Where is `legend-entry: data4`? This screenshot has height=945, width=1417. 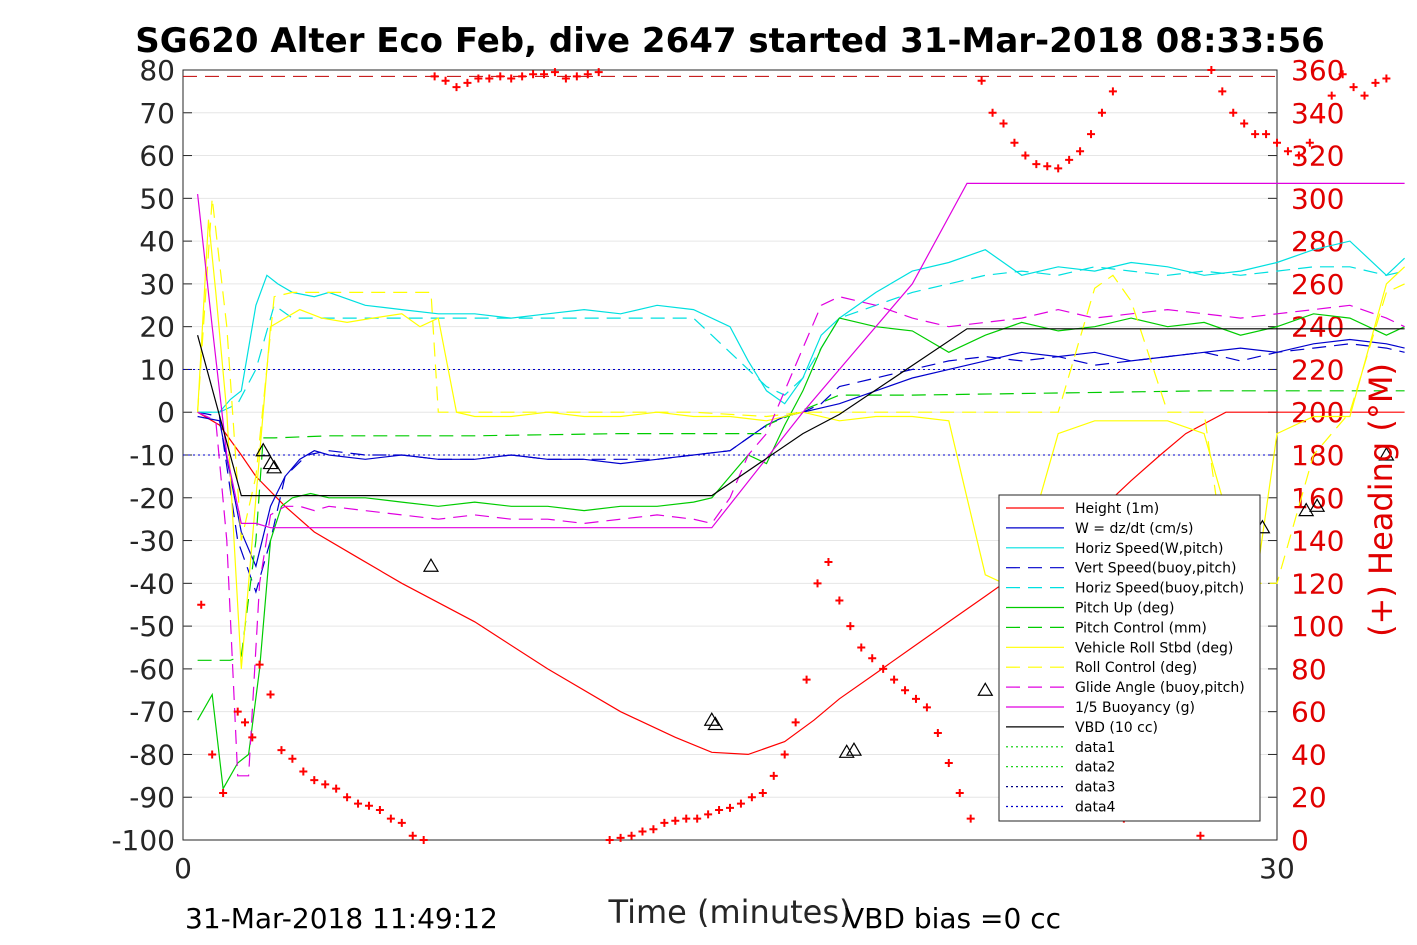 legend-entry: data4 is located at coordinates (1095, 808).